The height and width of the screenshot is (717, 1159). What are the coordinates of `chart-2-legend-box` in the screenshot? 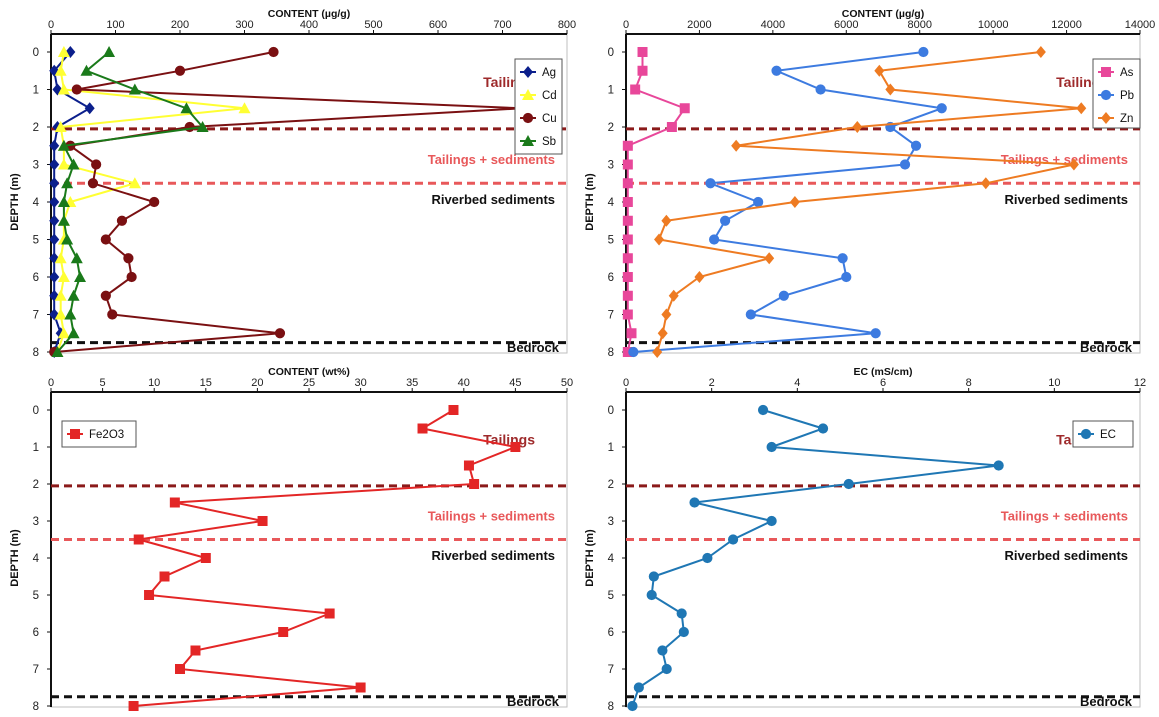 It's located at (1116, 93).